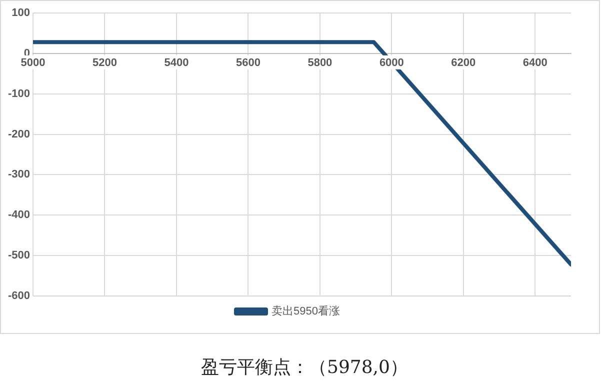  What do you see at coordinates (306, 311) in the screenshot?
I see `legend-label: 卖出5950看涨` at bounding box center [306, 311].